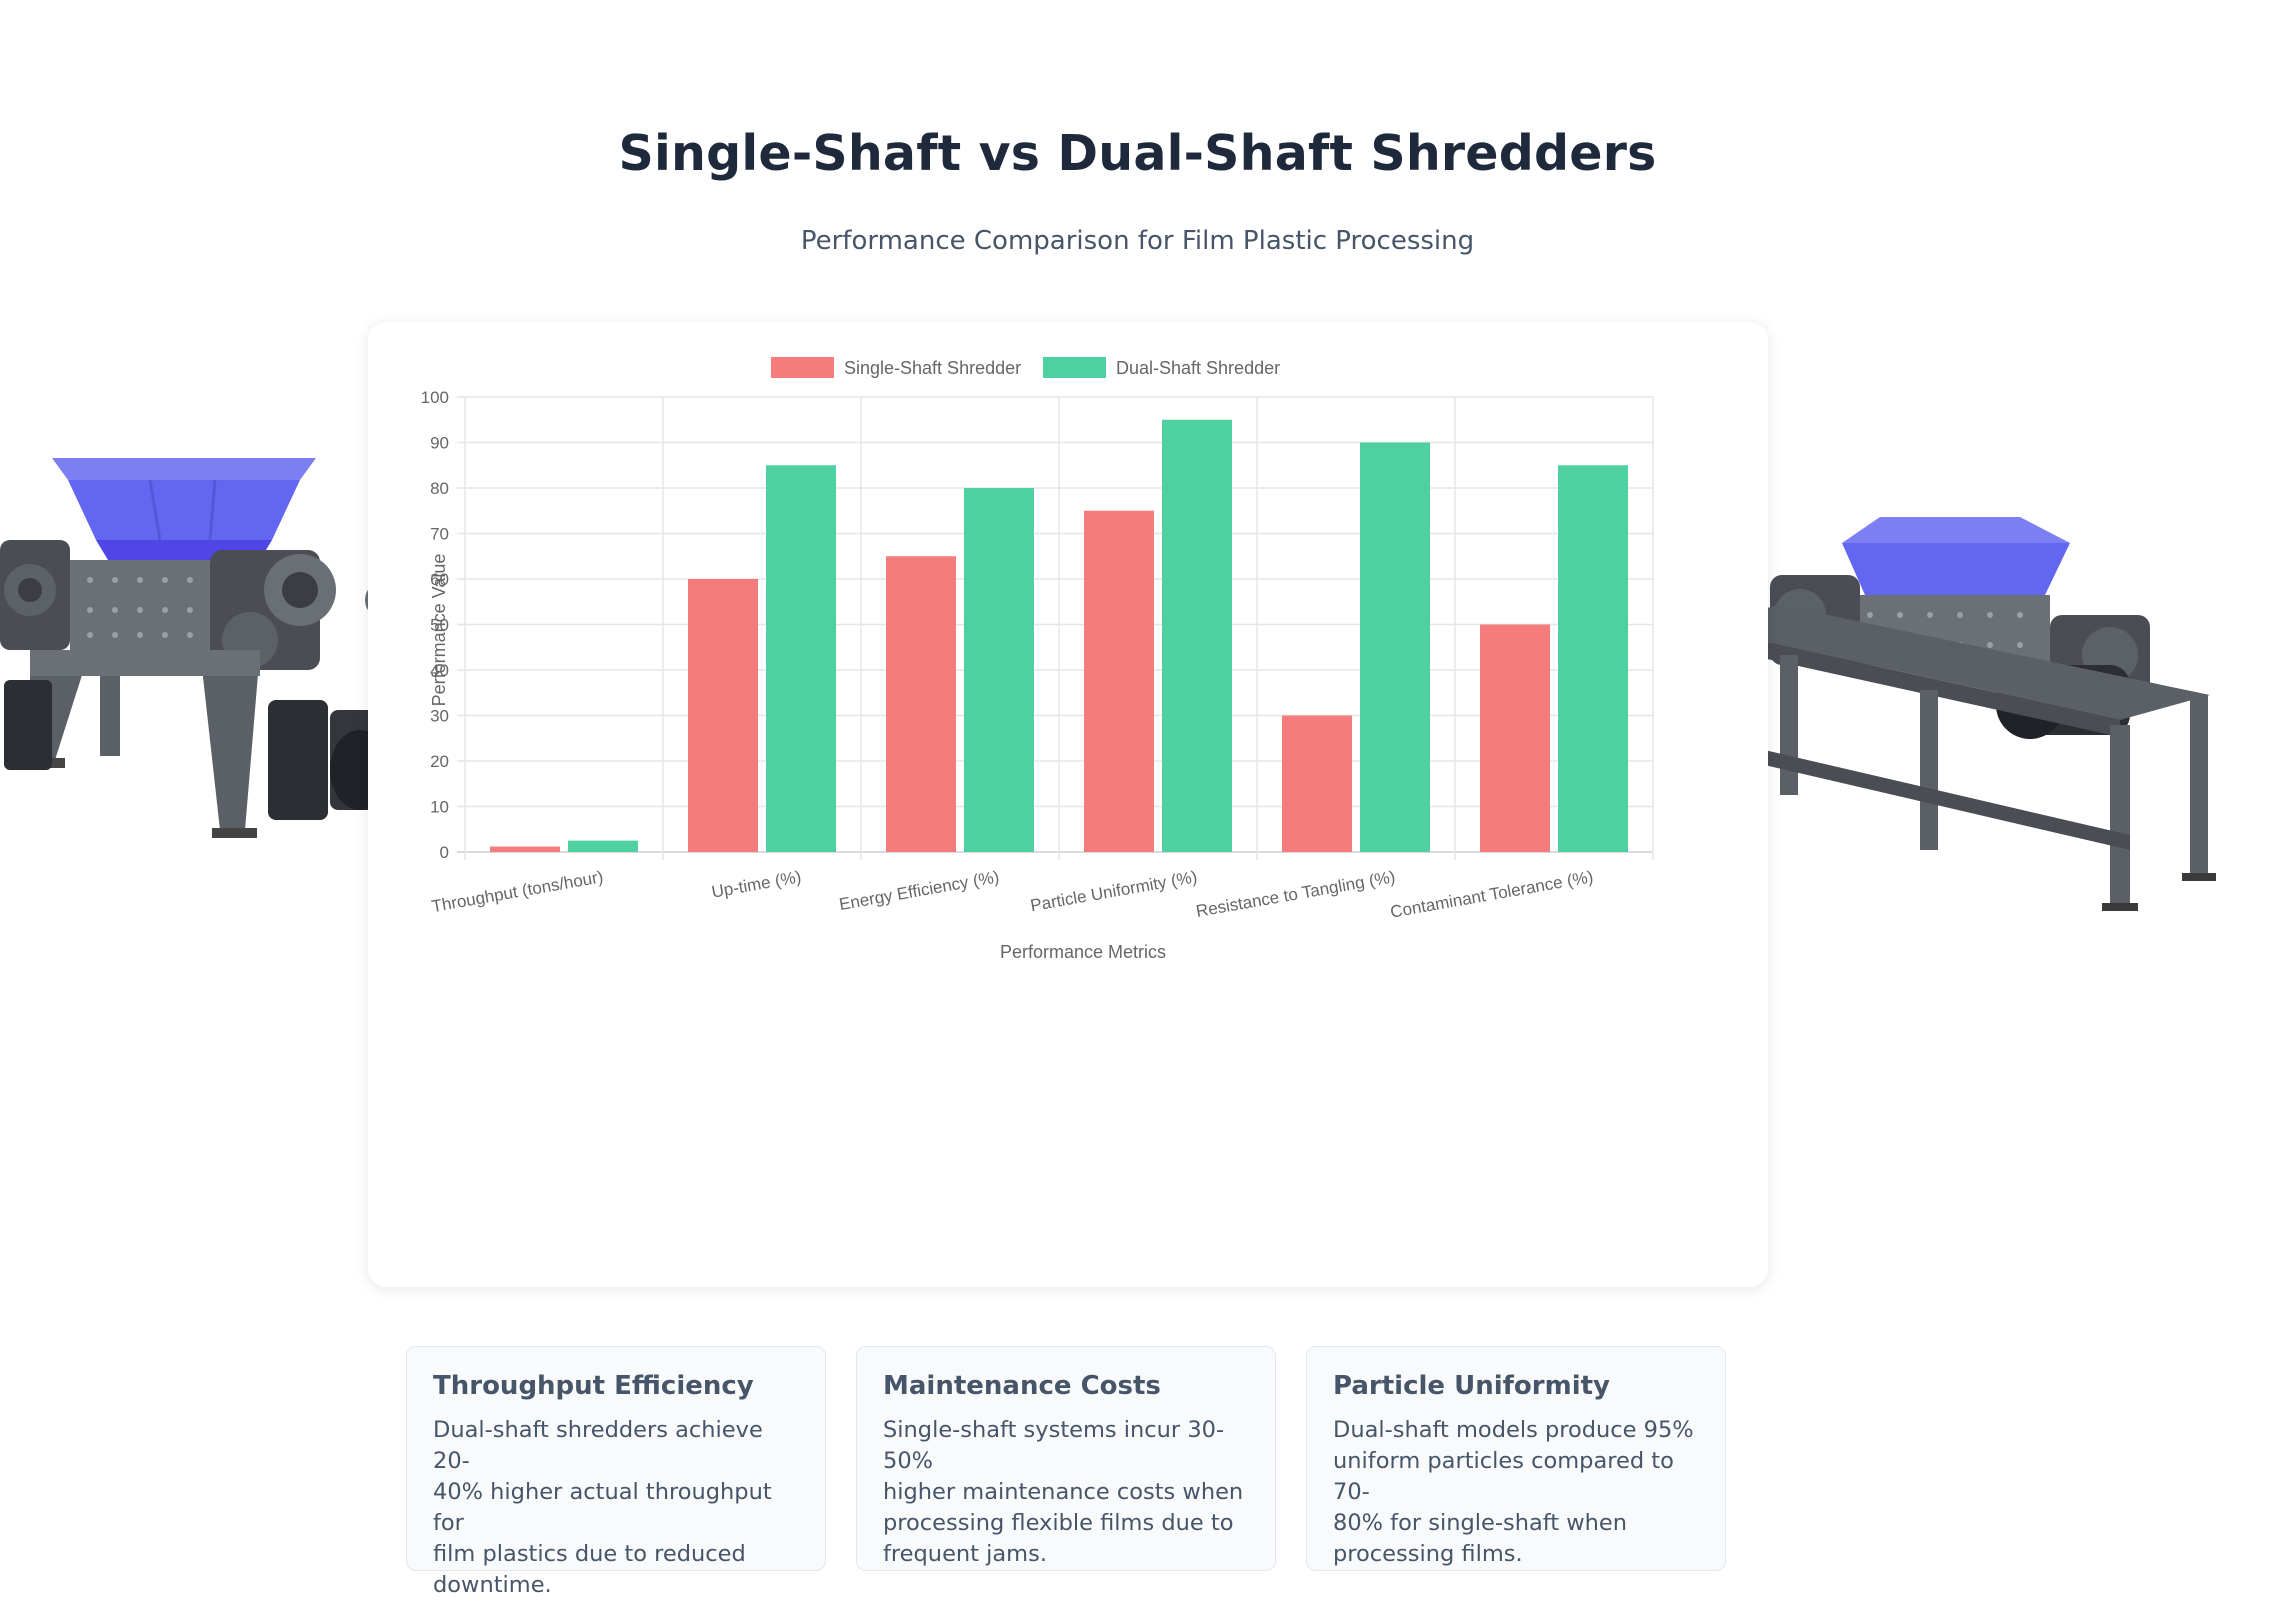 Image resolution: width=2275 pixels, height=1601 pixels. I want to click on y-tick-label: 40, so click(439, 670).